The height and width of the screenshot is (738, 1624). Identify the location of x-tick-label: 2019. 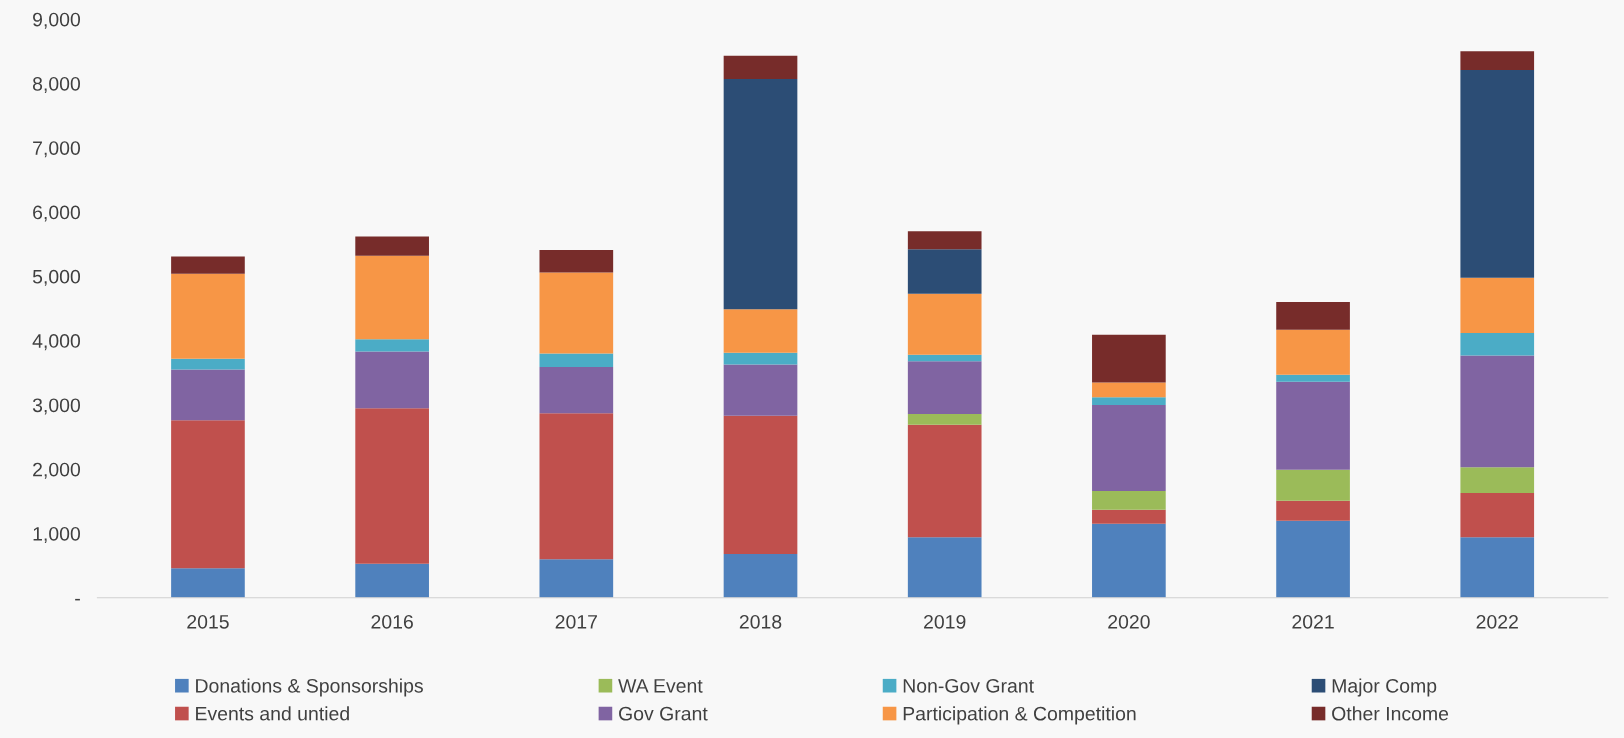
(945, 621).